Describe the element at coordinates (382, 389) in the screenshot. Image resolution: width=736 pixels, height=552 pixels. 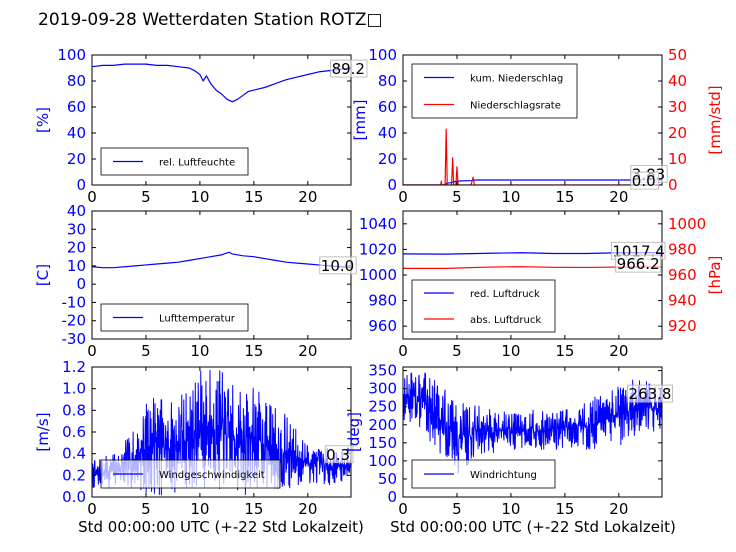
I see `y-tick-label: 300` at that location.